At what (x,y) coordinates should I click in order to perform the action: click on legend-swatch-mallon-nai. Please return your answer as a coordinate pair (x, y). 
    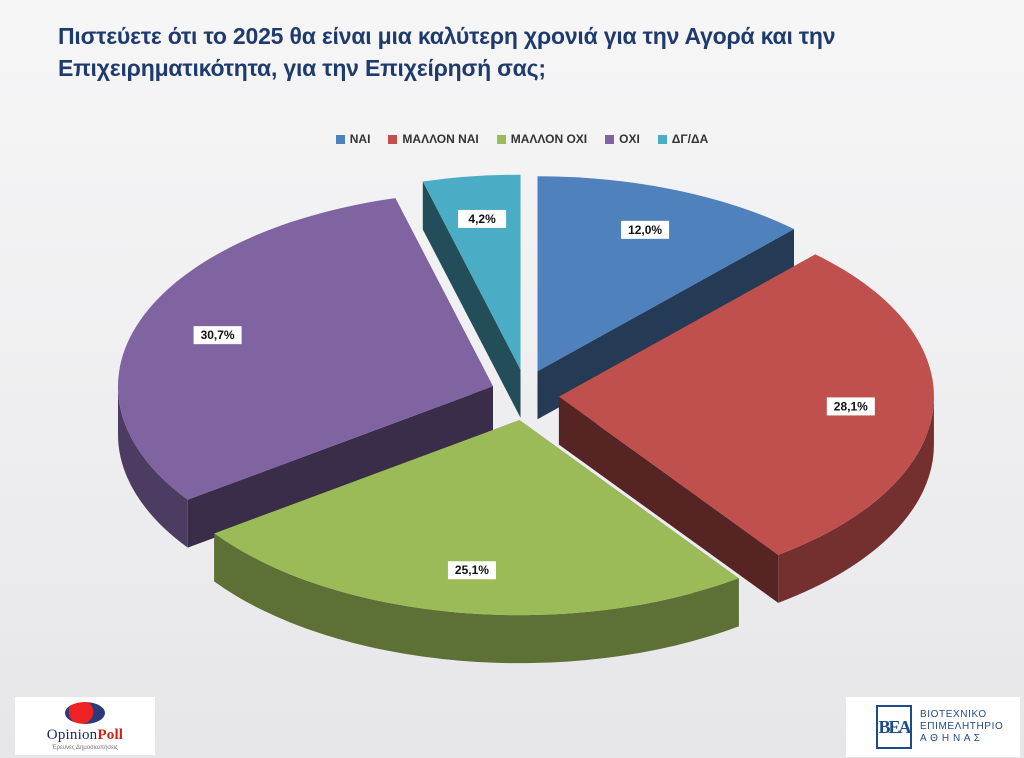
    Looking at the image, I should click on (393, 139).